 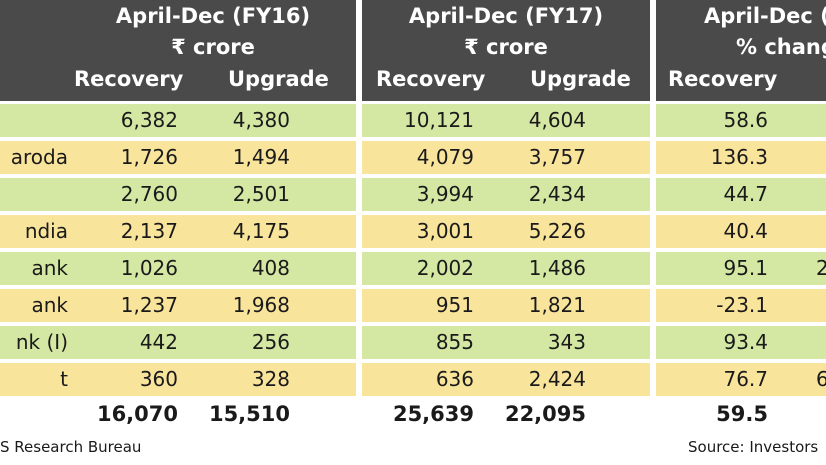 I want to click on cell-fy16-recovery: 360, so click(x=158, y=379).